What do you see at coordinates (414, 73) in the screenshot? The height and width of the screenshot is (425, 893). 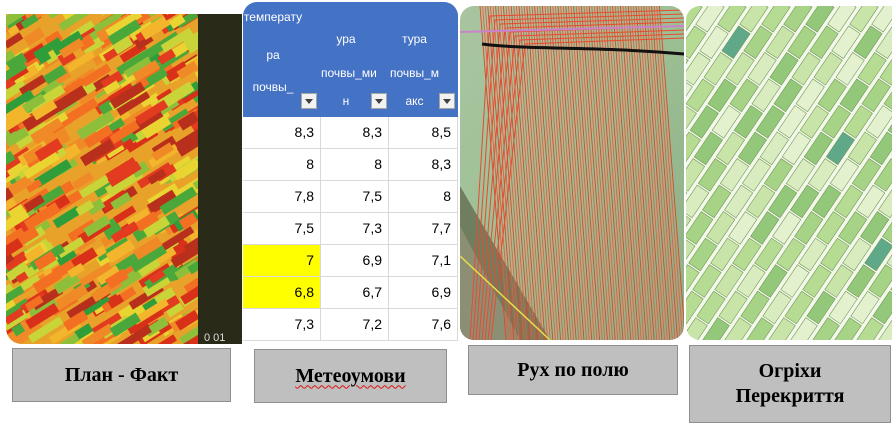 I see `header-line: почвы_м` at bounding box center [414, 73].